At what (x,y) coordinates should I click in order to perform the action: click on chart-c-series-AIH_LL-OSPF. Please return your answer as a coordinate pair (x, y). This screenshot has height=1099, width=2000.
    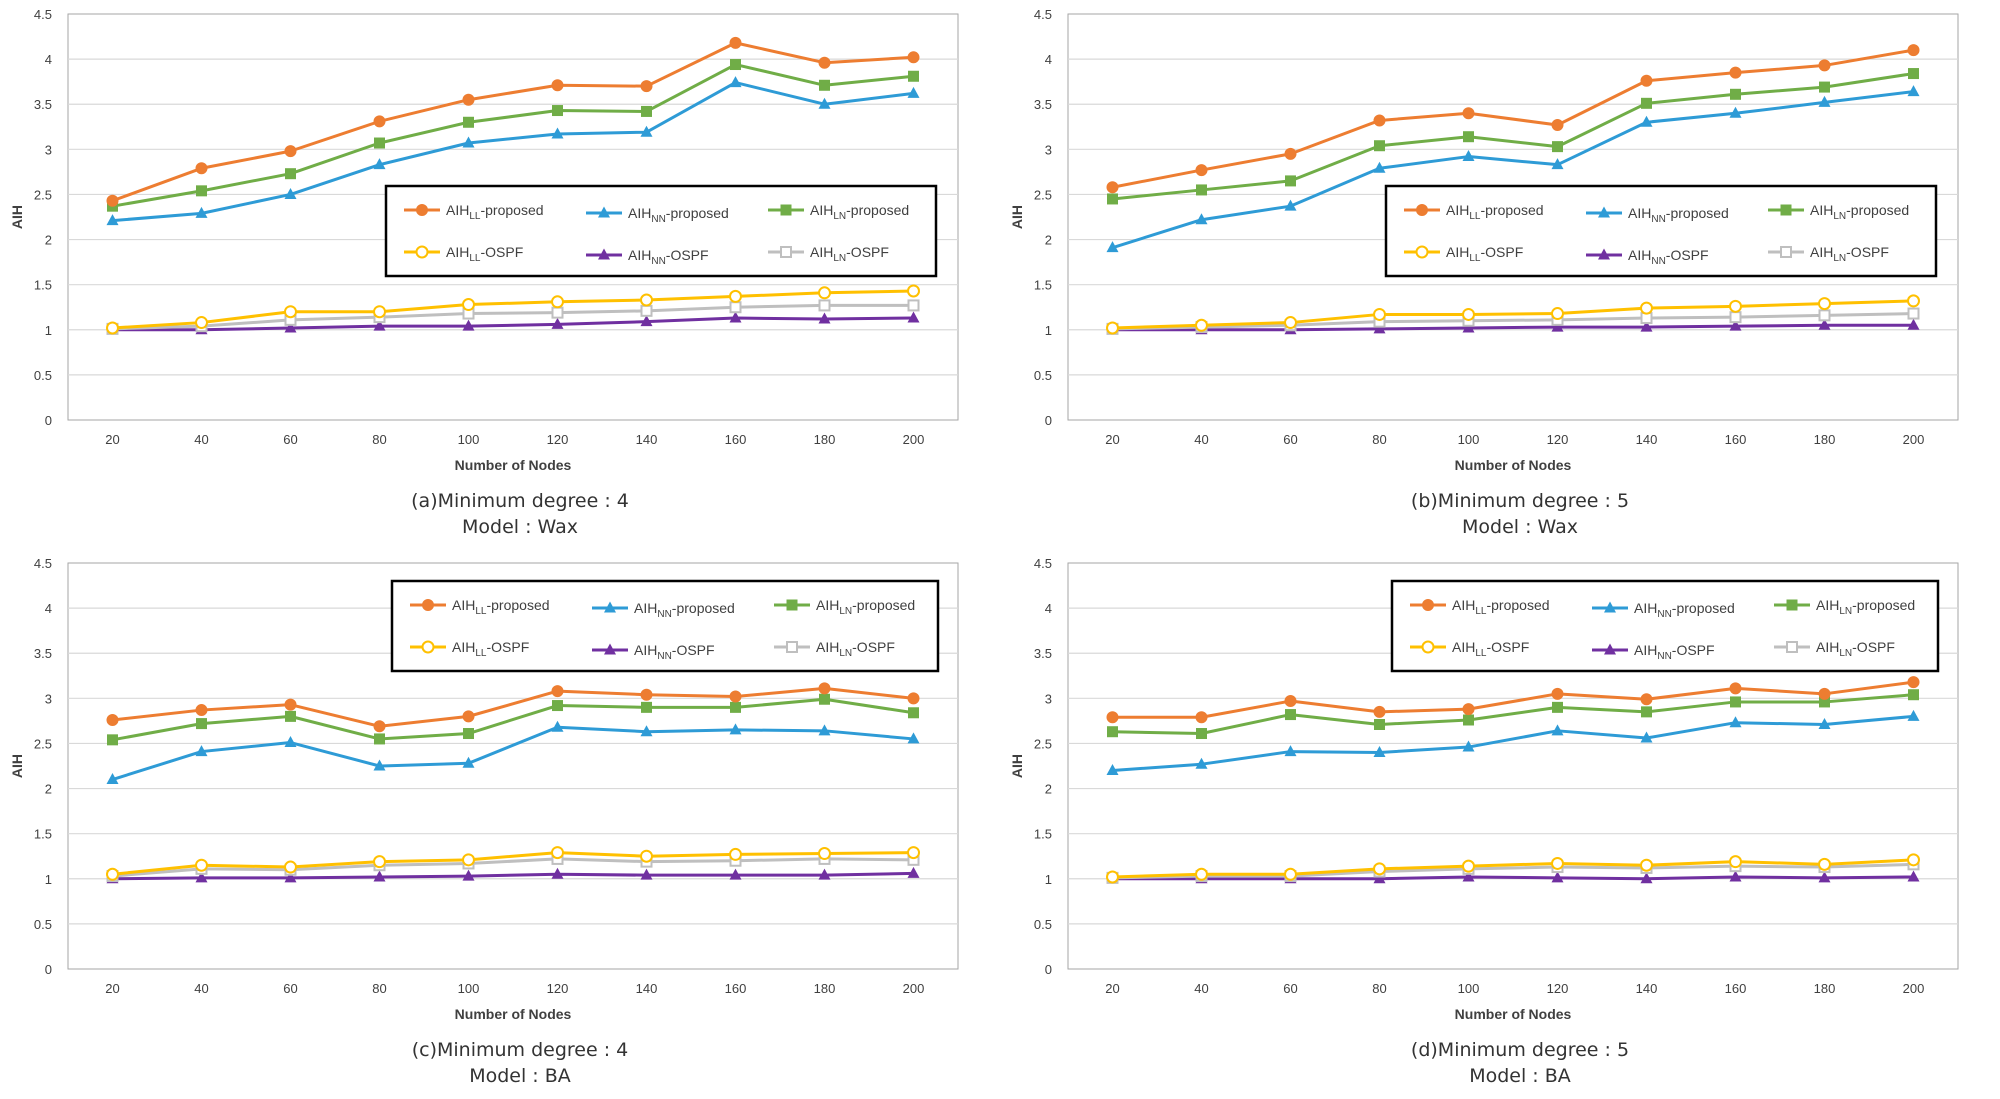
    Looking at the image, I should click on (513, 863).